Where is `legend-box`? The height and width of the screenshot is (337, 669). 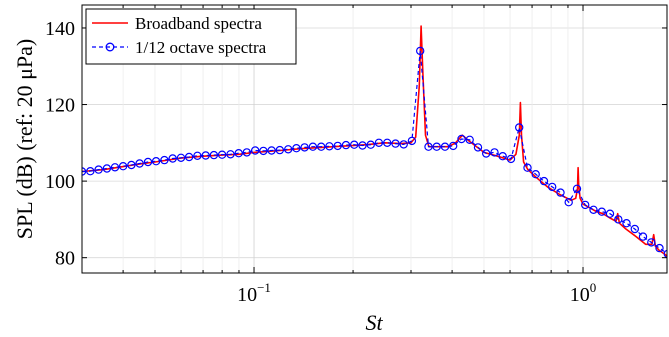
legend-box is located at coordinates (191, 36).